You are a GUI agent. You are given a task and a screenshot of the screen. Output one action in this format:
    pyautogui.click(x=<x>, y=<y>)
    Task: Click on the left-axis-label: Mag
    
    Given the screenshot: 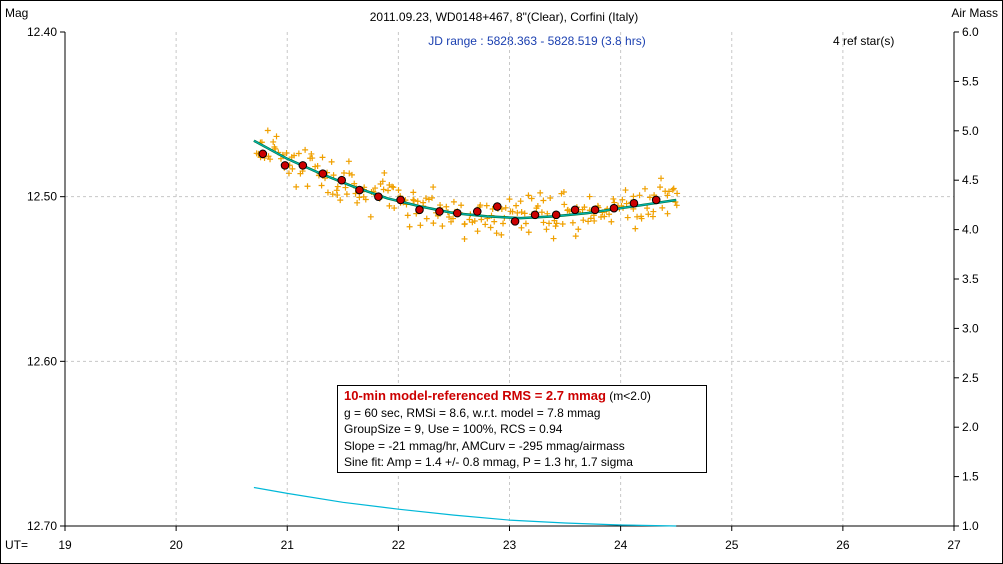 What is the action you would take?
    pyautogui.click(x=16, y=13)
    